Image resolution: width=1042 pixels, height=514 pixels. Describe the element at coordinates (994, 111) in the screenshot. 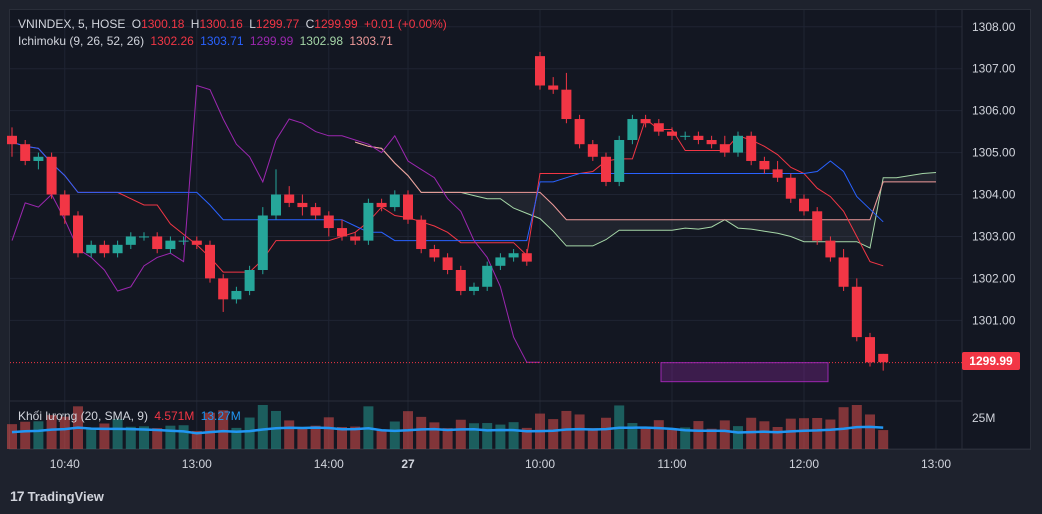

I see `y-tick-label: 1306.00` at that location.